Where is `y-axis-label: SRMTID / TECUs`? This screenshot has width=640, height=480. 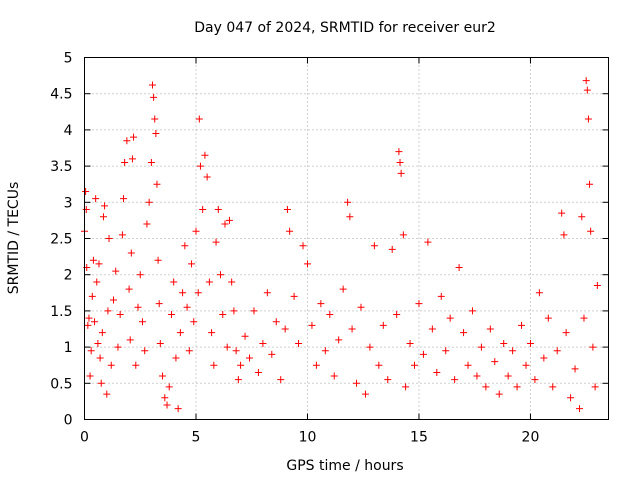 y-axis-label: SRMTID / TECUs is located at coordinates (14, 238).